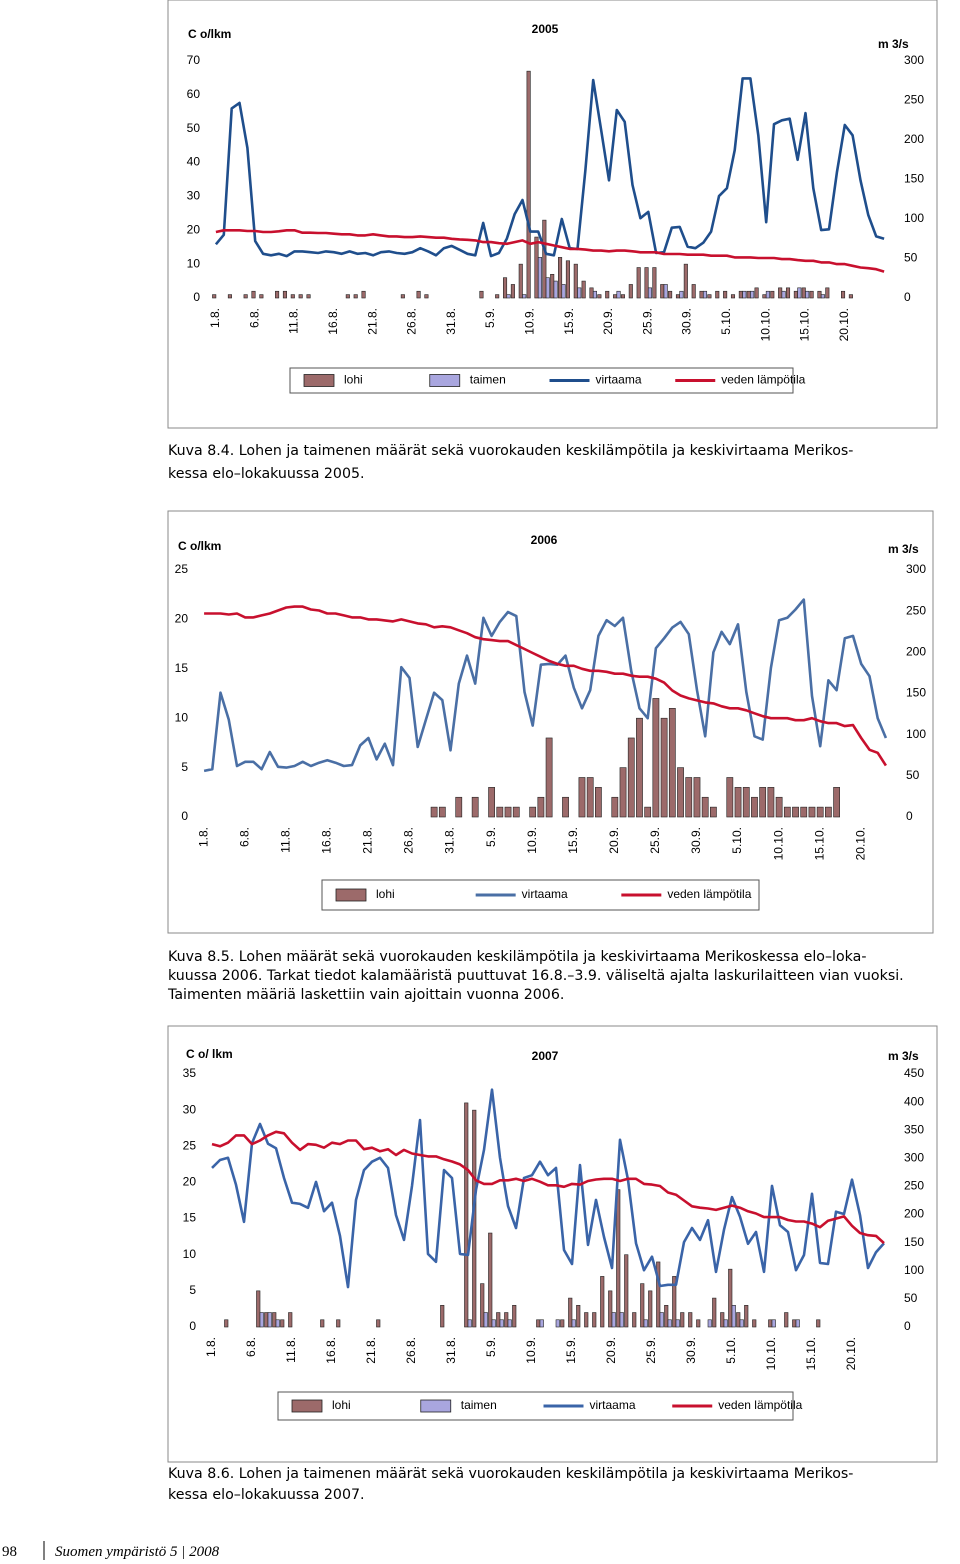 The image size is (960, 1564). I want to click on x-tick-label: 5.9., so click(491, 837).